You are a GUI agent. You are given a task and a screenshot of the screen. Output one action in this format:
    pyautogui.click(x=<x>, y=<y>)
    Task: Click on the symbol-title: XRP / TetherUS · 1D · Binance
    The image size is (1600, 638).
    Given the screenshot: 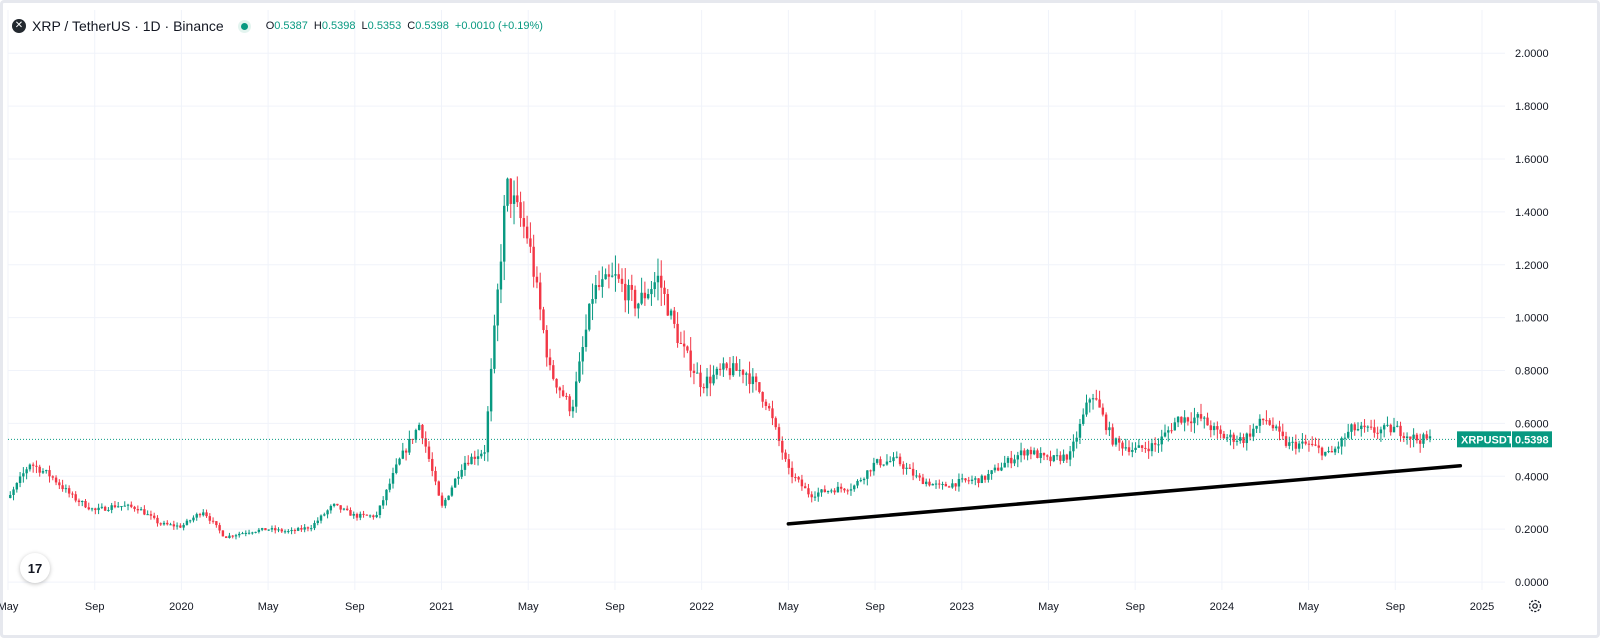 What is the action you would take?
    pyautogui.click(x=128, y=26)
    